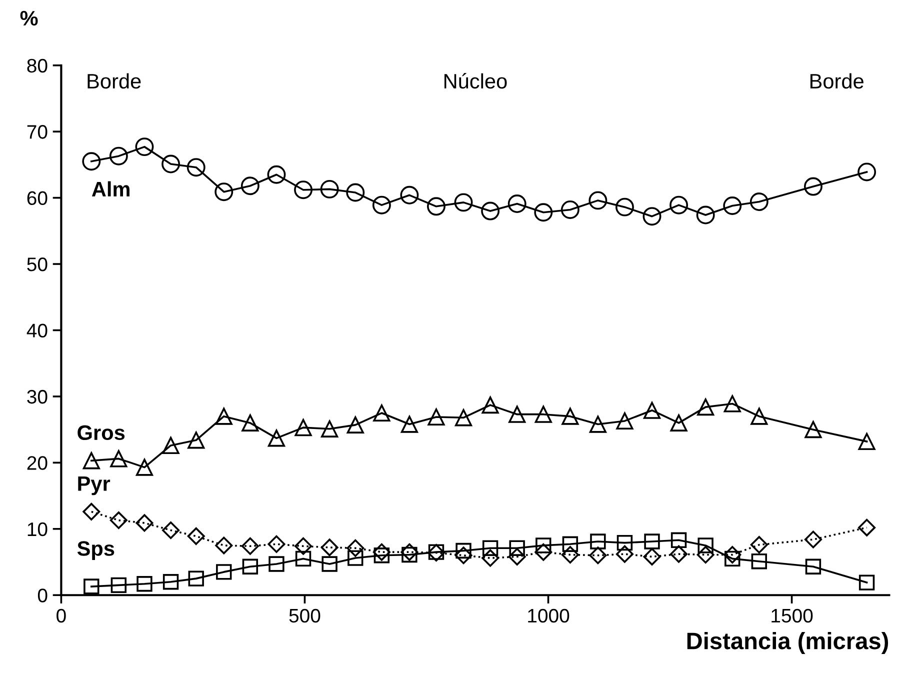 This screenshot has width=900, height=688. What do you see at coordinates (94, 486) in the screenshot?
I see `series-label: Pyr` at bounding box center [94, 486].